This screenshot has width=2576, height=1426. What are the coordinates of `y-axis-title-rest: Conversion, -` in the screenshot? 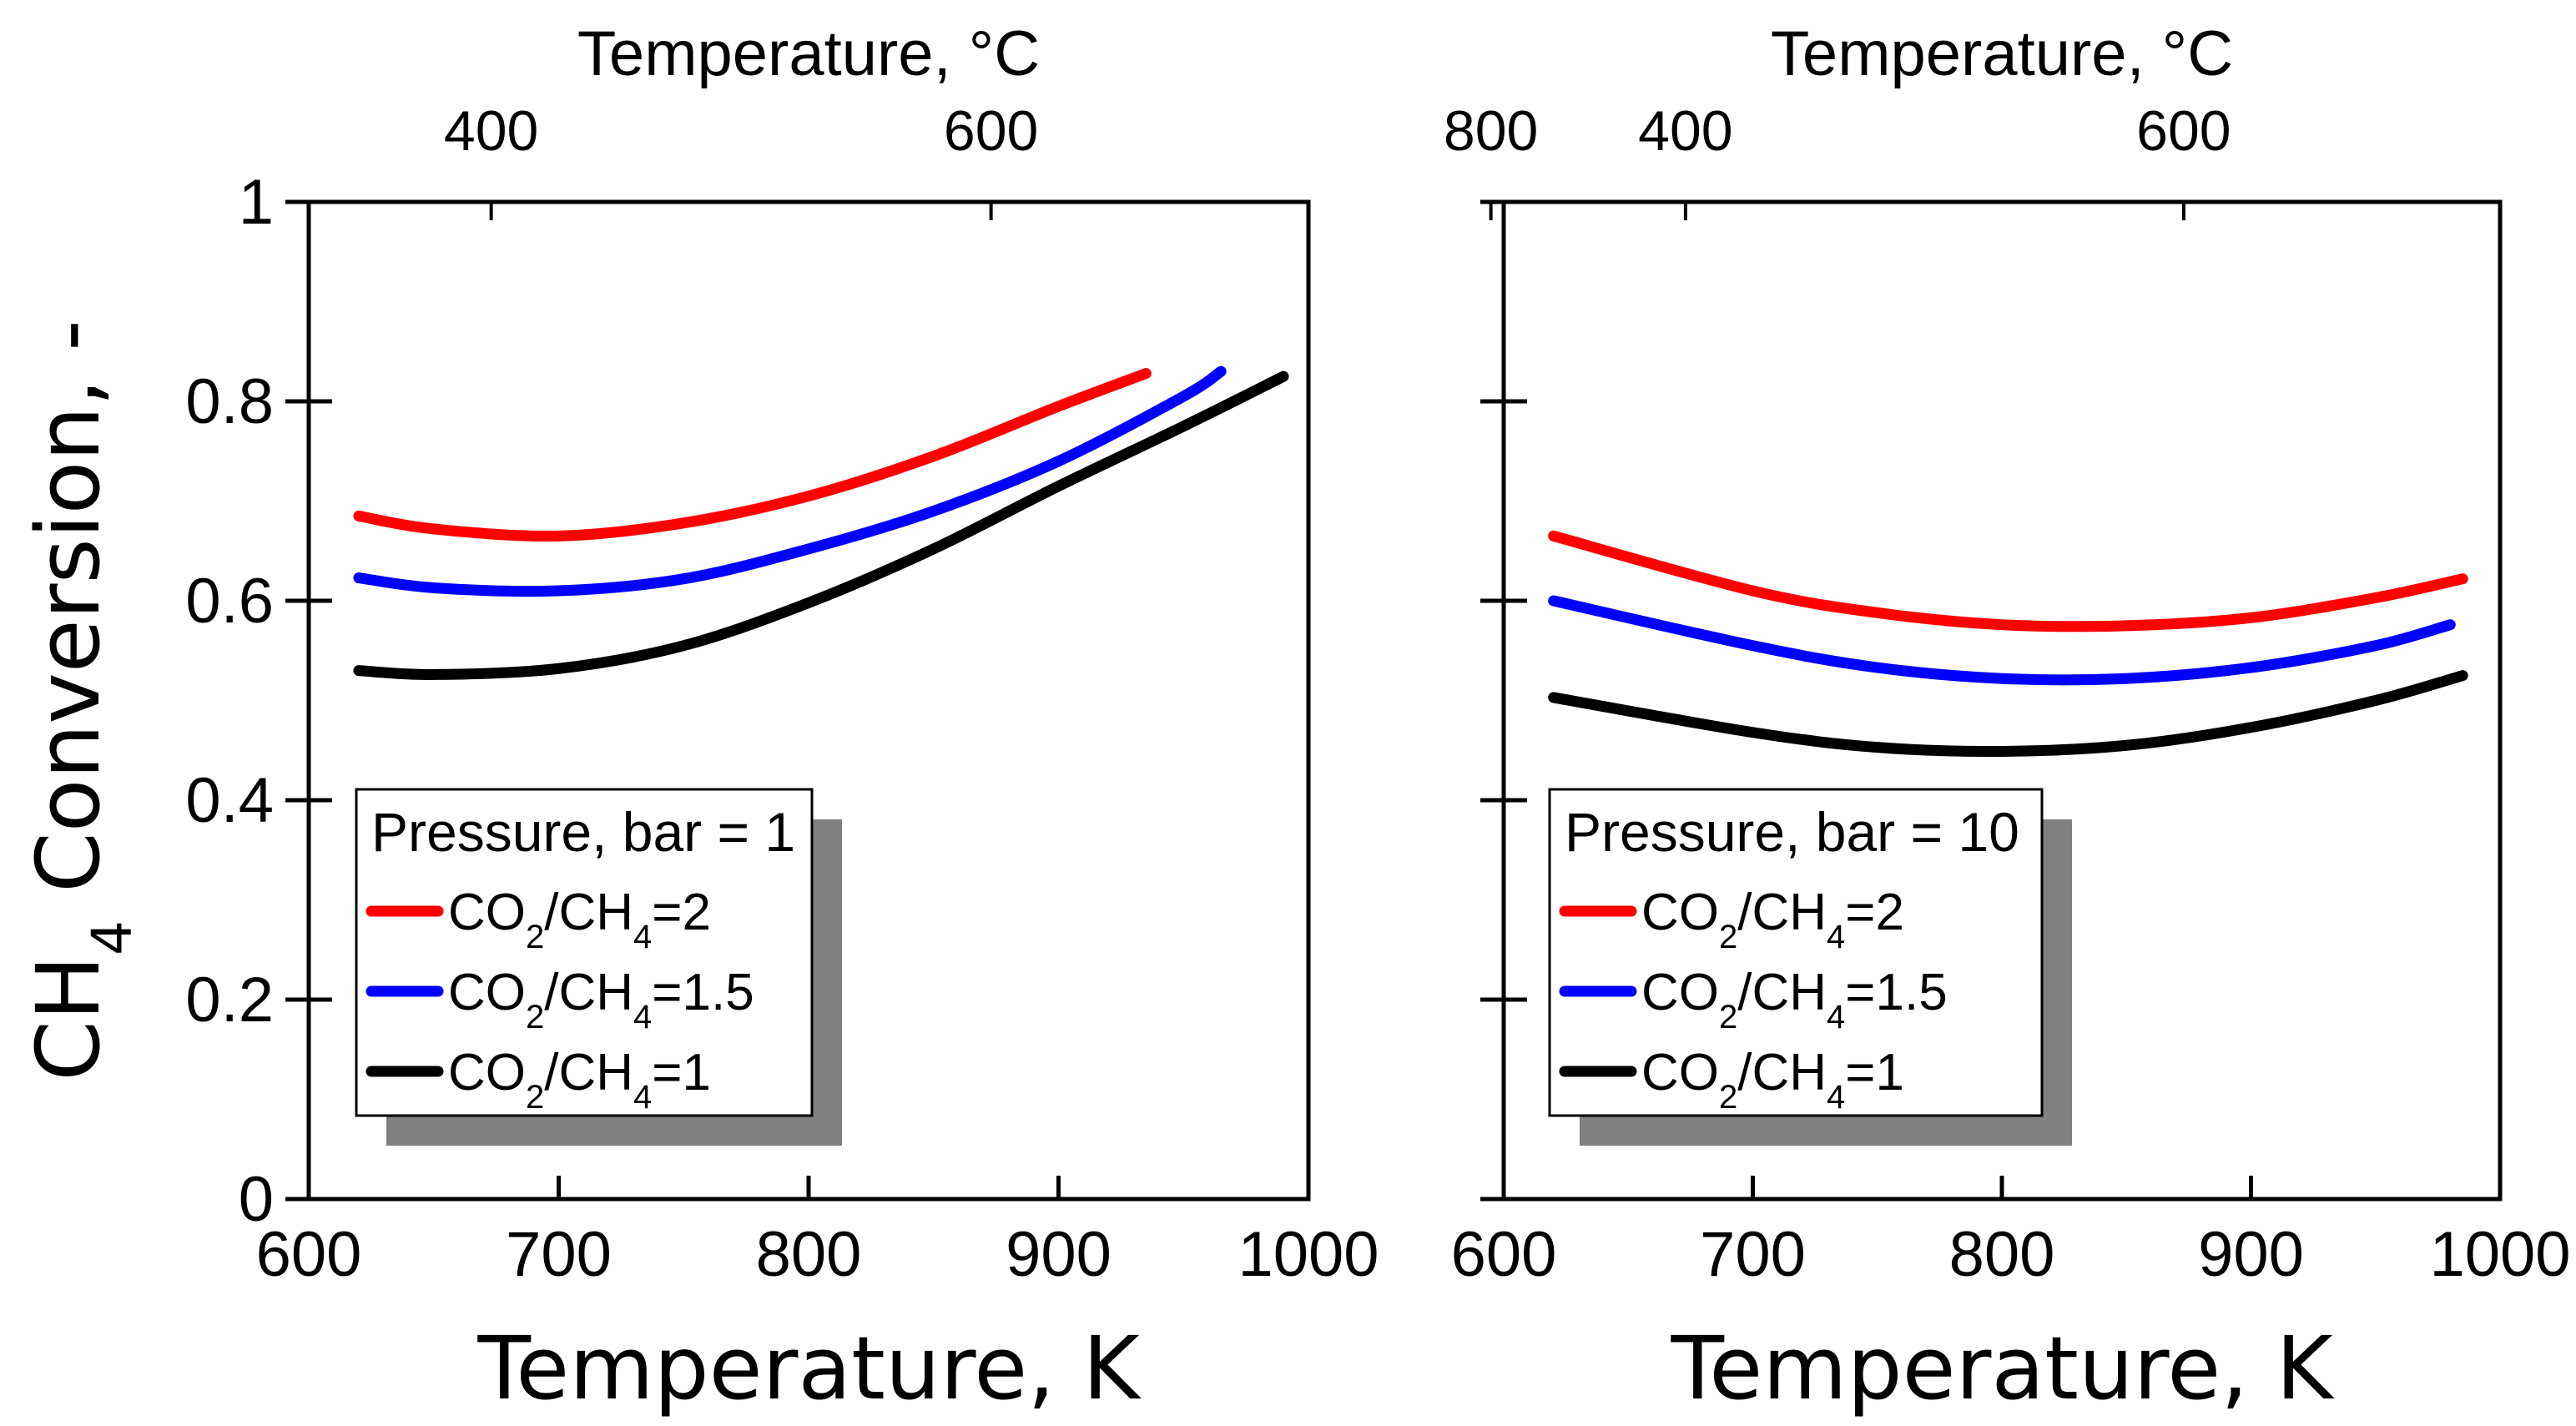 It's located at (68, 620).